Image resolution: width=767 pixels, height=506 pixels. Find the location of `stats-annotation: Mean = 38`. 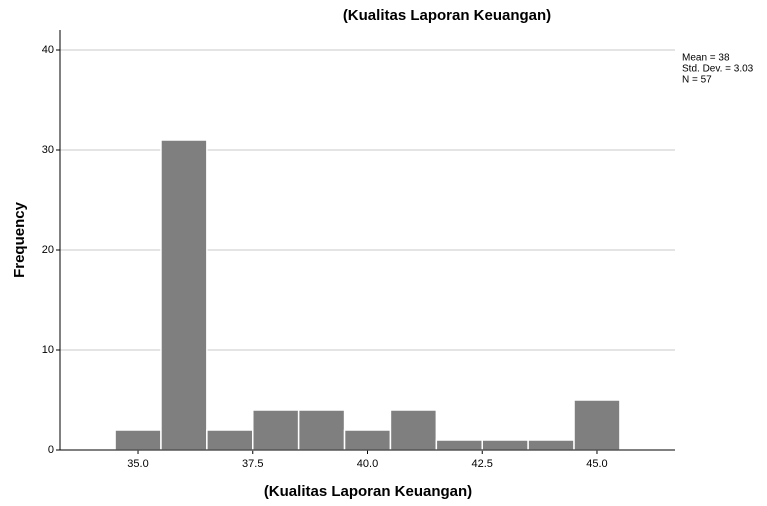

stats-annotation: Mean = 38 is located at coordinates (706, 58).